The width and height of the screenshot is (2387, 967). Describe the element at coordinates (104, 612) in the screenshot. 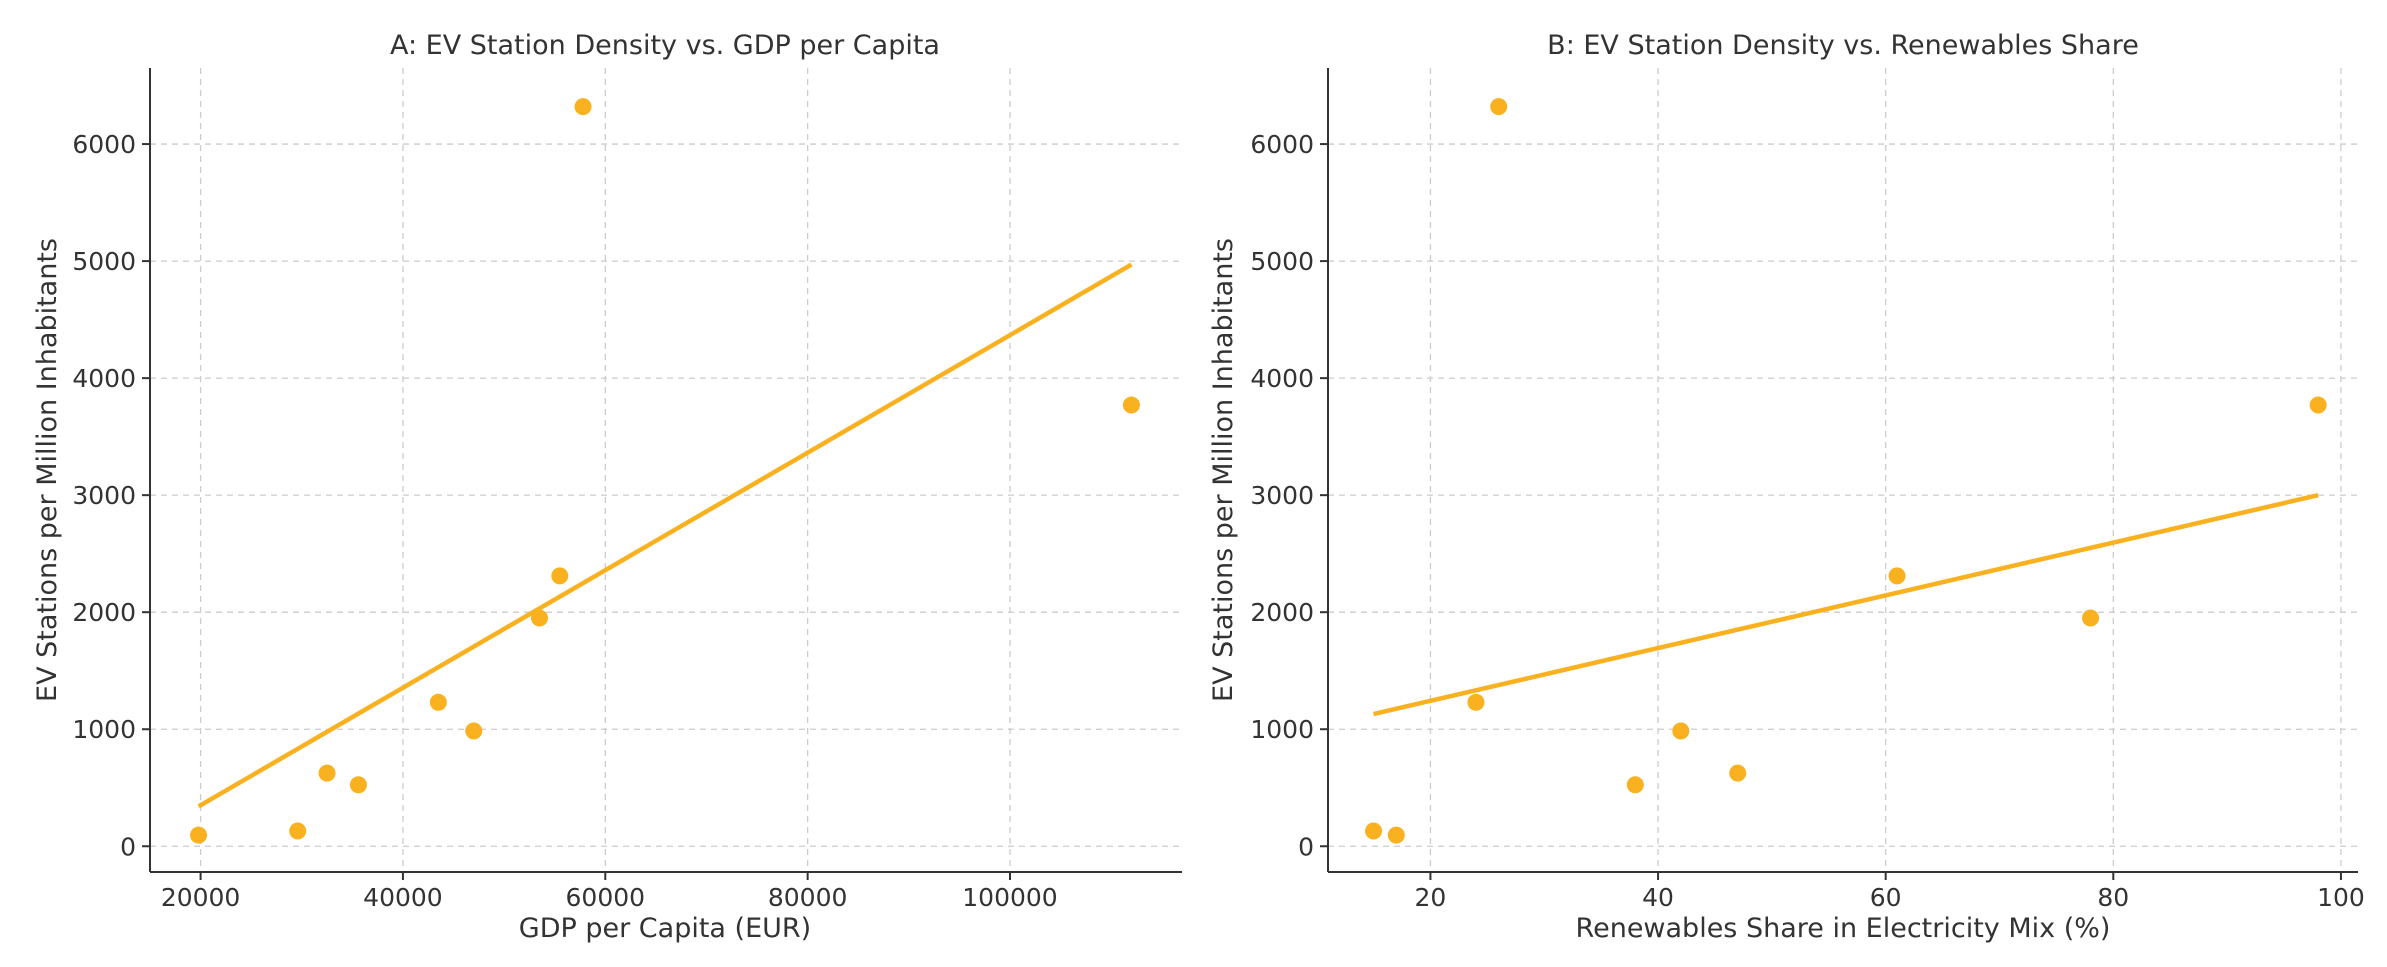

I see `chart-a-y-tick-label: 2000` at that location.